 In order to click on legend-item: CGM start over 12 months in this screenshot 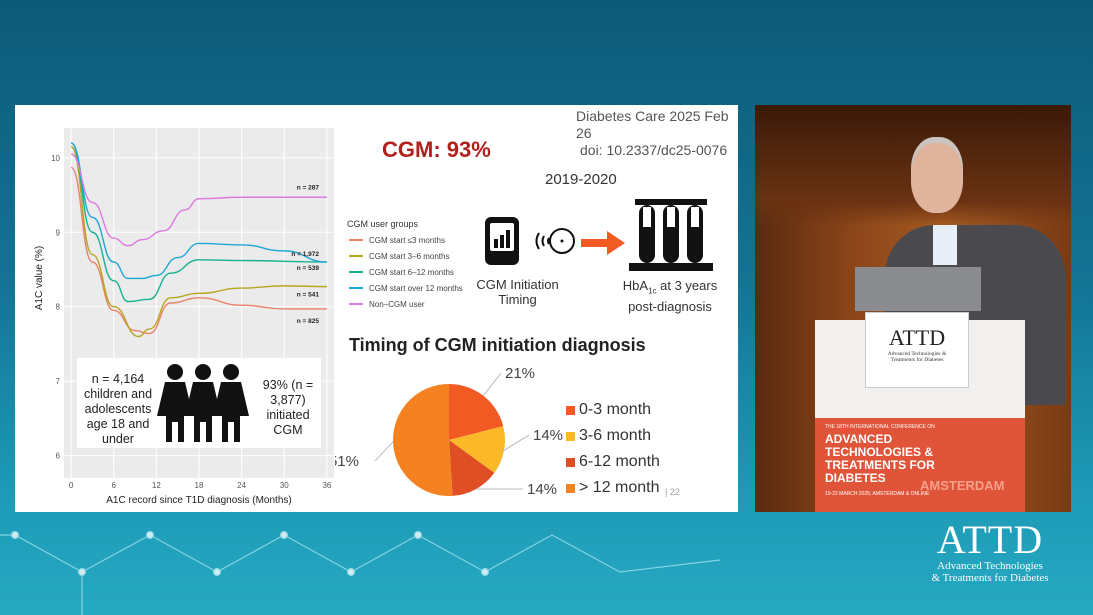, I will do `click(405, 288)`.